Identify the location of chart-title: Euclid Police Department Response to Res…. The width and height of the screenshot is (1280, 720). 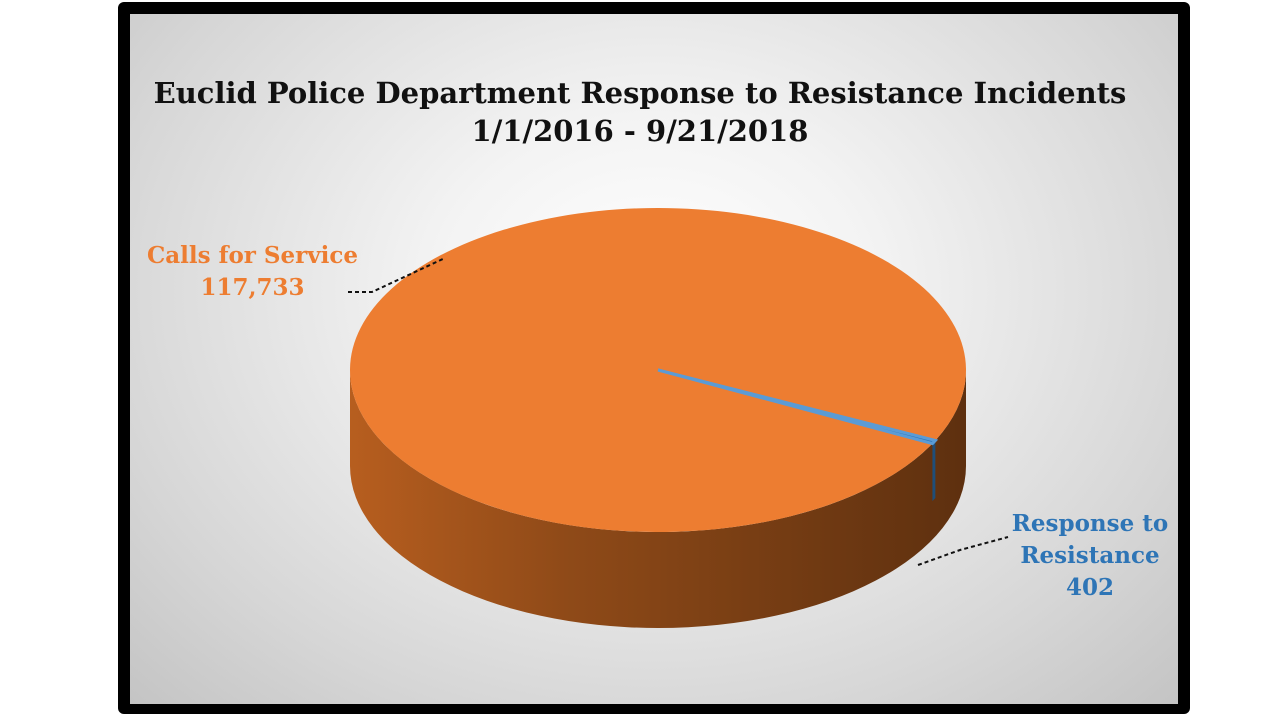
(640, 112).